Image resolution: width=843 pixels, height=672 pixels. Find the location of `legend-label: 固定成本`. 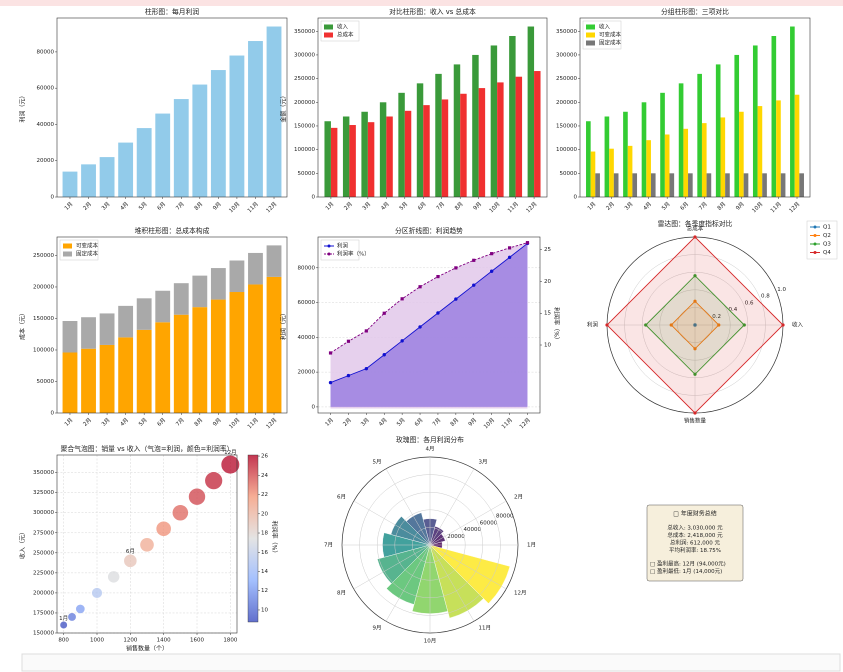

legend-label: 固定成本 is located at coordinates (610, 43).